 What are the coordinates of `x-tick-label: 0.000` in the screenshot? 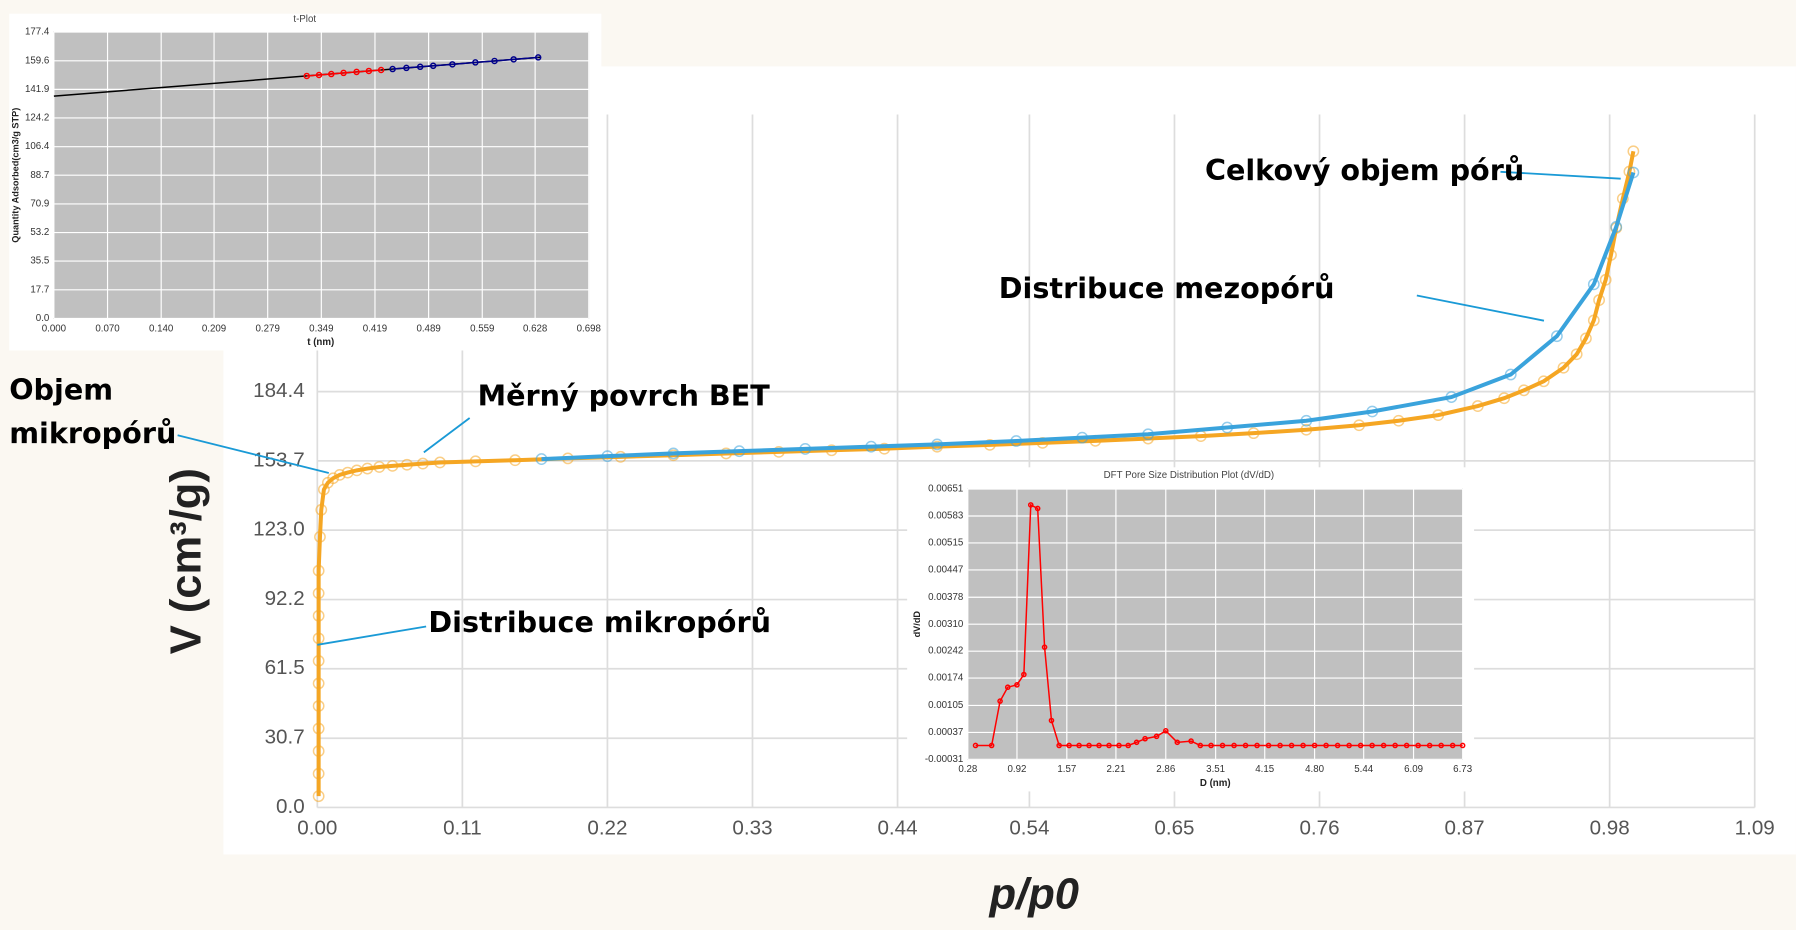 It's located at (54, 328).